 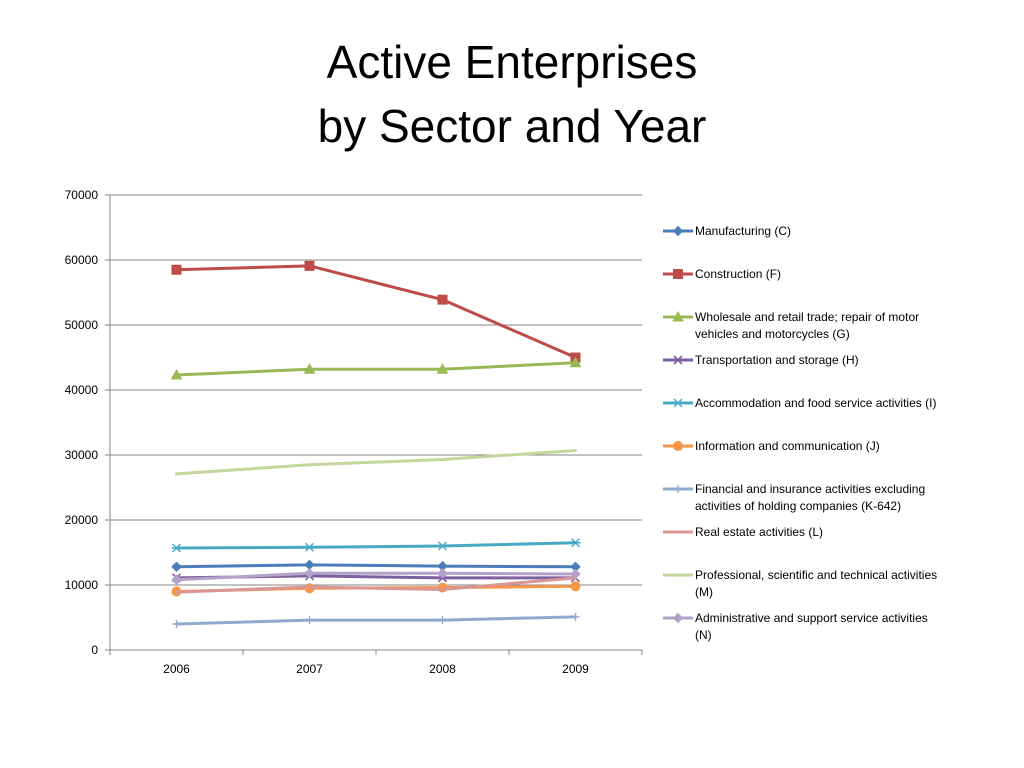 I want to click on title-line-2: by Sector and Year, so click(x=512, y=126).